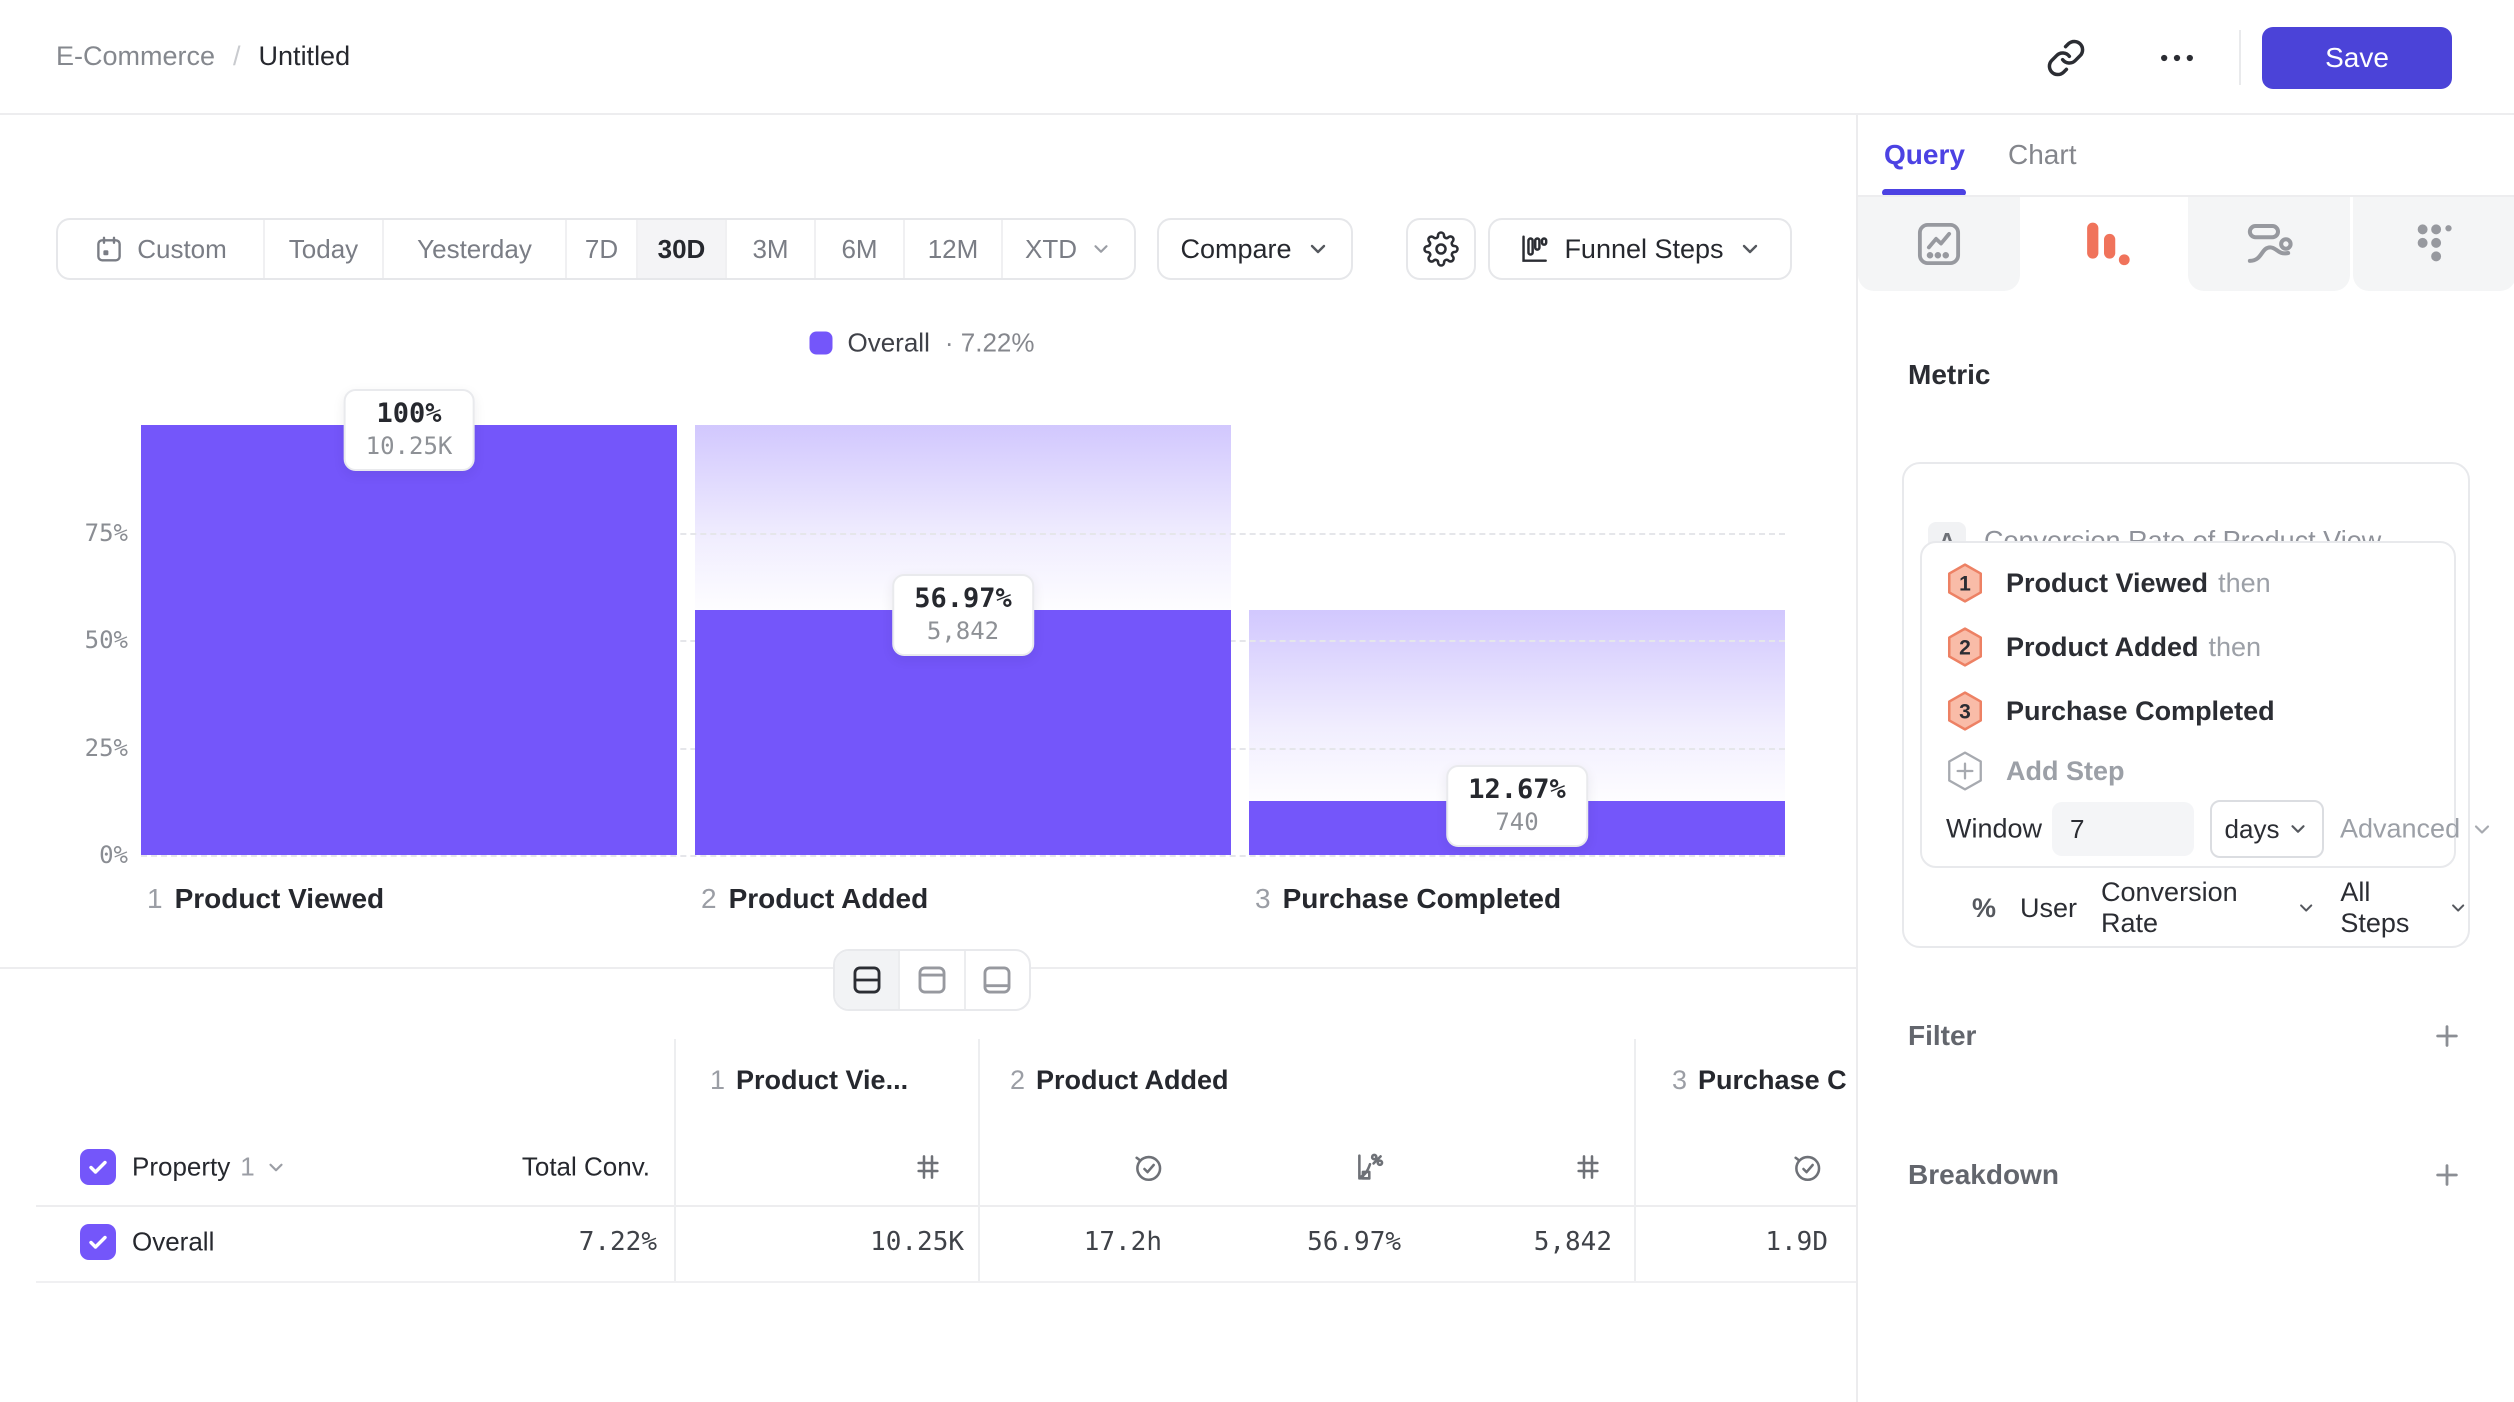  I want to click on breadcrumb-parent: E-Commerce, so click(136, 56).